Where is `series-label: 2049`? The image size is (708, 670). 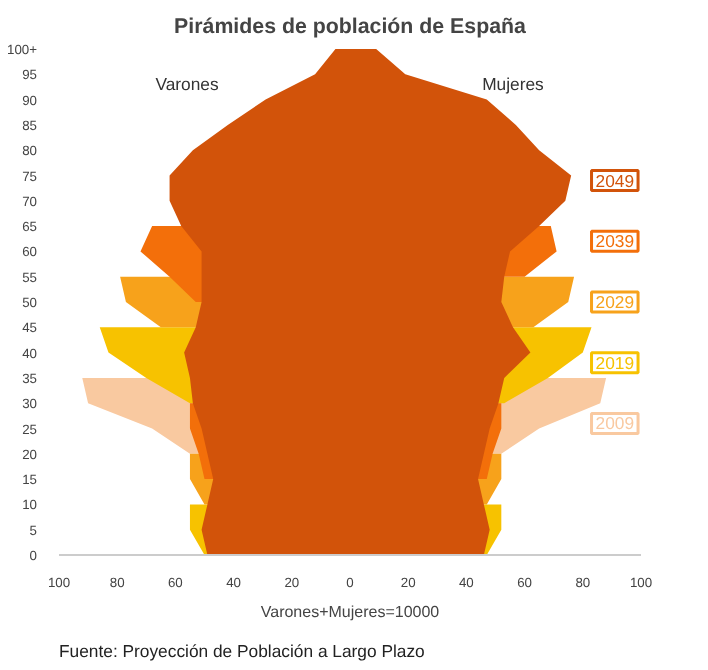 series-label: 2049 is located at coordinates (615, 180).